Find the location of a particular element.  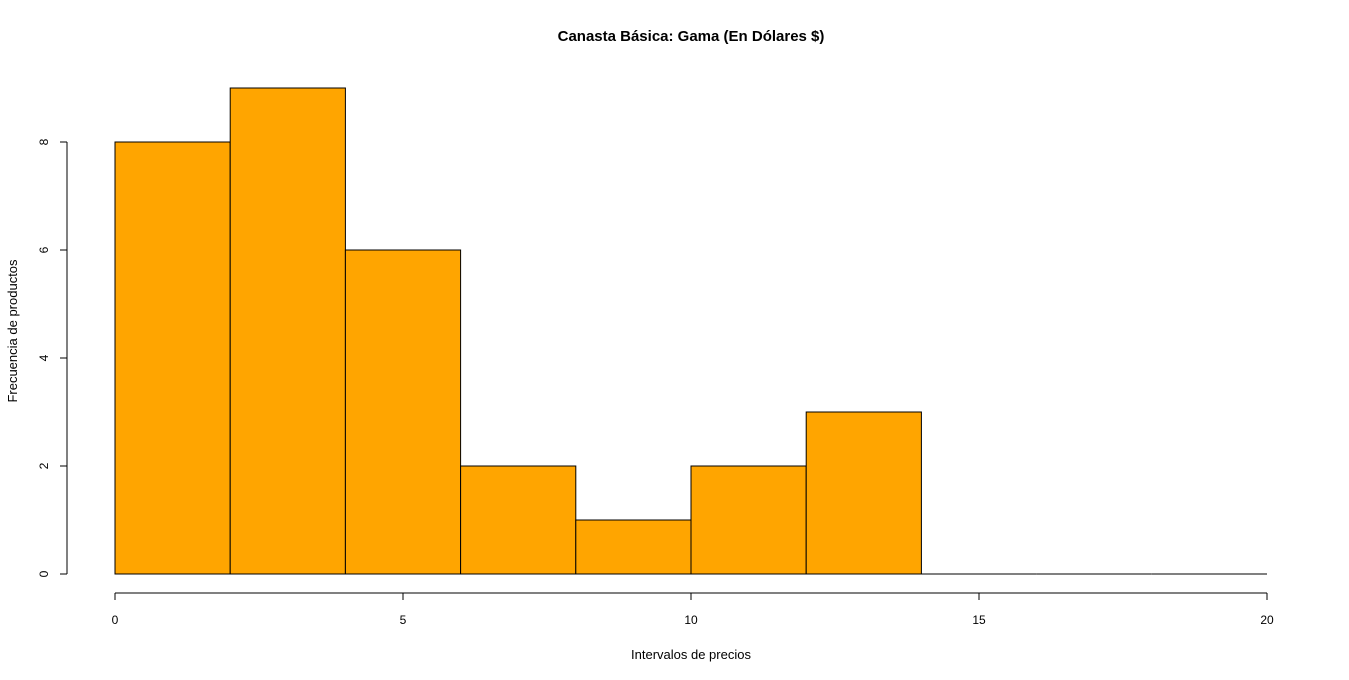

y-tick-label: 4 is located at coordinates (44, 357).